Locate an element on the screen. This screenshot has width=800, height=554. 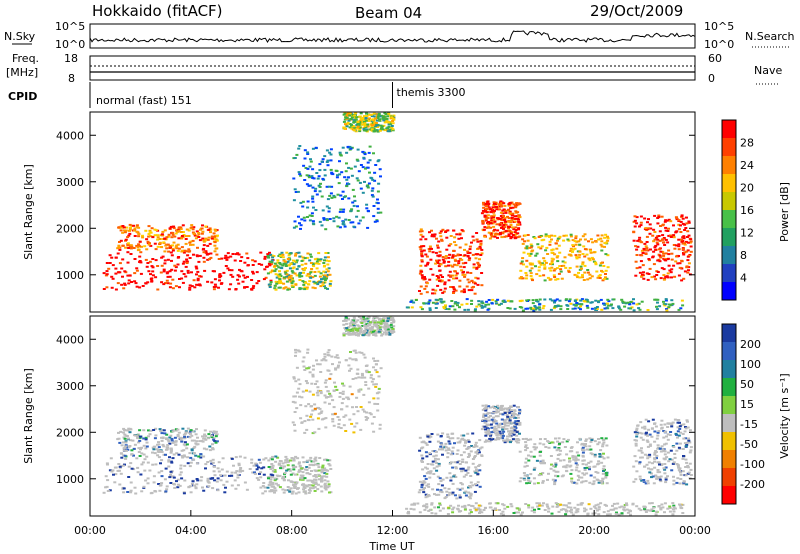
nsky-panel is located at coordinates (392, 36).